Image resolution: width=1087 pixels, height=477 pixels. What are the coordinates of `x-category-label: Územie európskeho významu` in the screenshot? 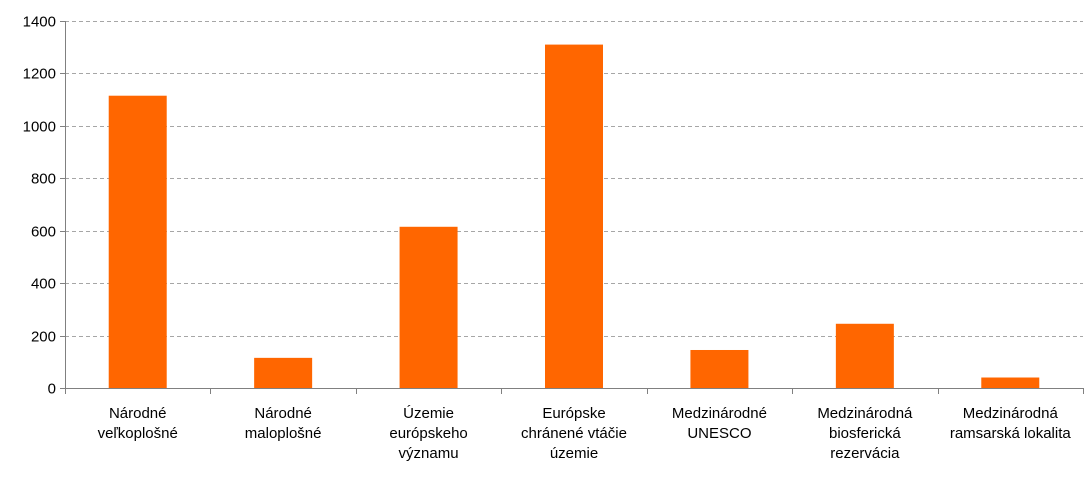 It's located at (428, 433).